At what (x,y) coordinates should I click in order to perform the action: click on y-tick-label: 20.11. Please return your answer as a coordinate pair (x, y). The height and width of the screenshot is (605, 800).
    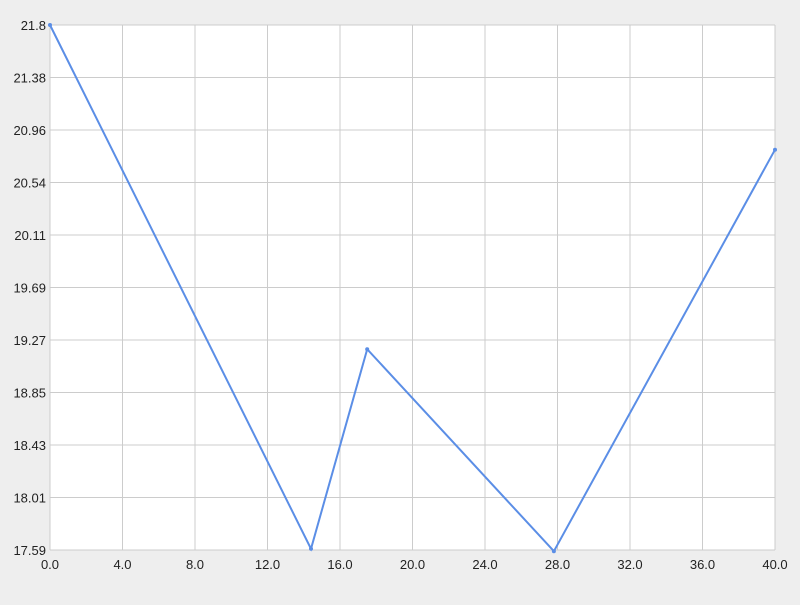
    Looking at the image, I should click on (30, 235).